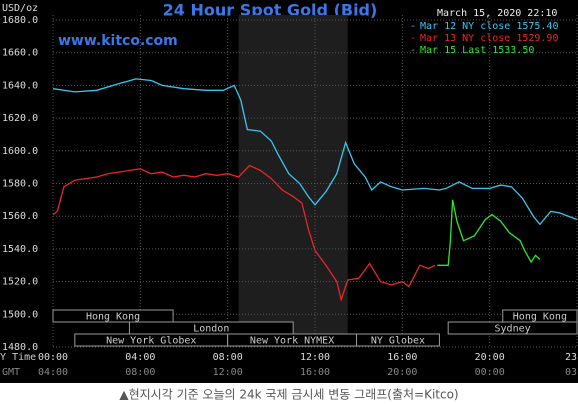  Describe the element at coordinates (489, 232) in the screenshot. I see `price-line` at that location.